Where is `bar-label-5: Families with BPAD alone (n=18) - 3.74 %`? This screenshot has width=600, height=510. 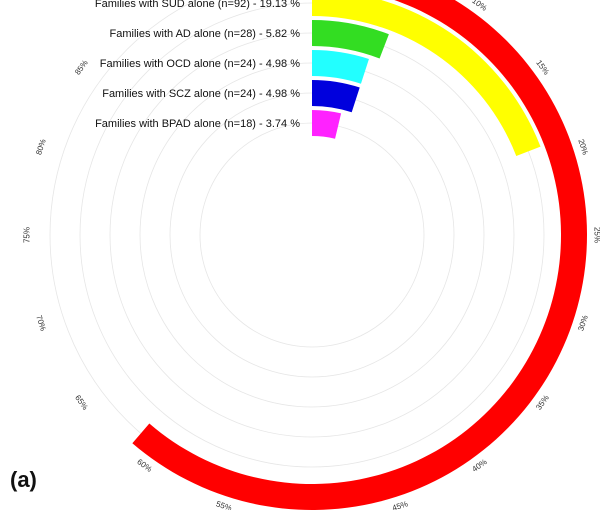 bar-label-5: Families with BPAD alone (n=18) - 3.74 % is located at coordinates (197, 124).